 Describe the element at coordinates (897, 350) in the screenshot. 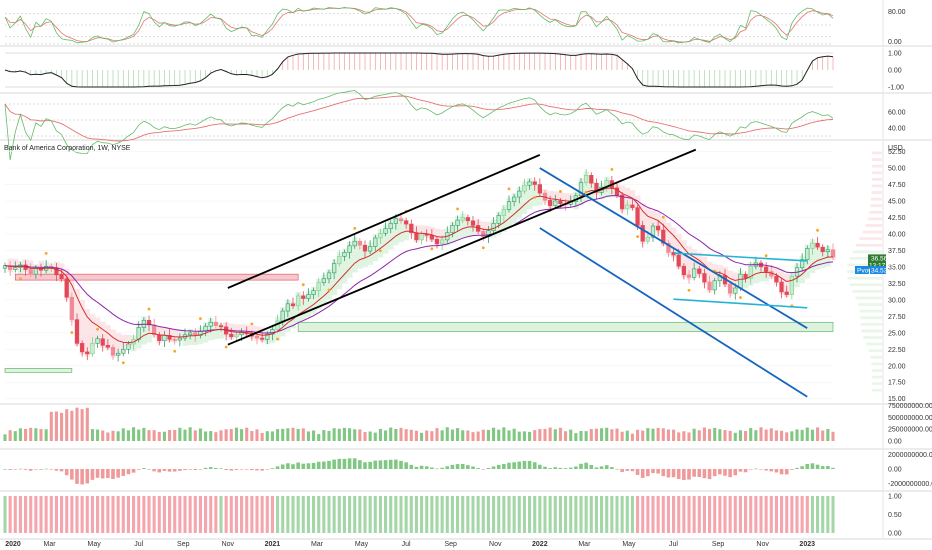

I see `price-tick-label: 22.50` at that location.